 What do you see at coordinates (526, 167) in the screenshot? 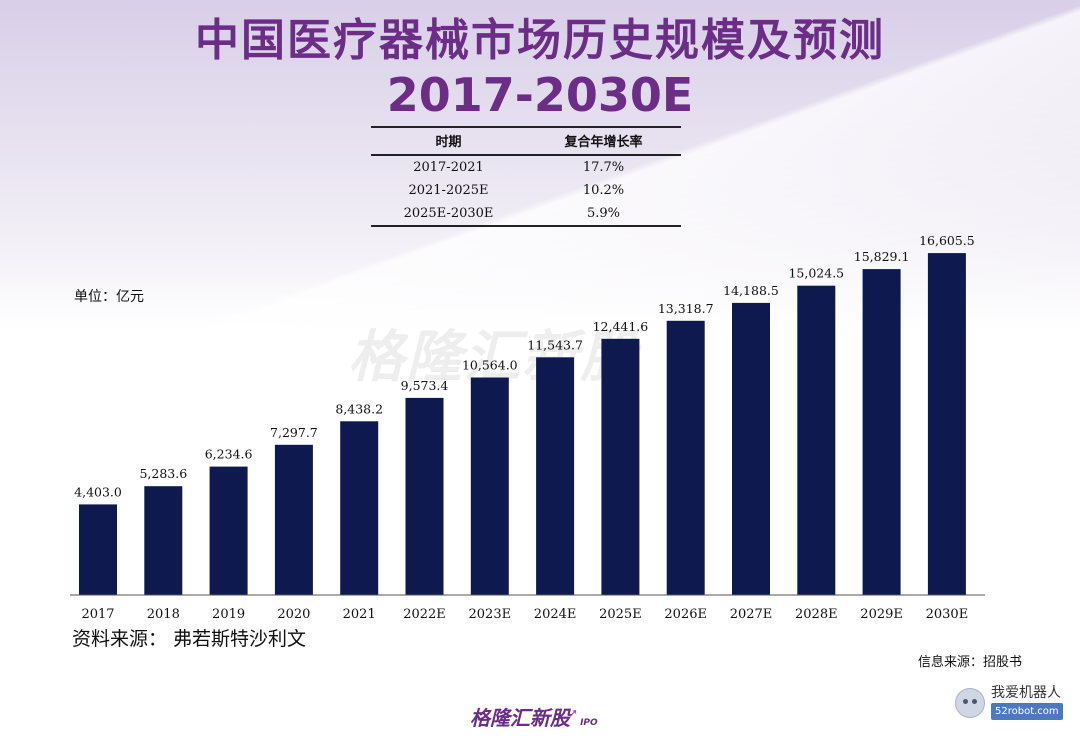
I see `cagr-table-row: 2017-2021 17.7%` at bounding box center [526, 167].